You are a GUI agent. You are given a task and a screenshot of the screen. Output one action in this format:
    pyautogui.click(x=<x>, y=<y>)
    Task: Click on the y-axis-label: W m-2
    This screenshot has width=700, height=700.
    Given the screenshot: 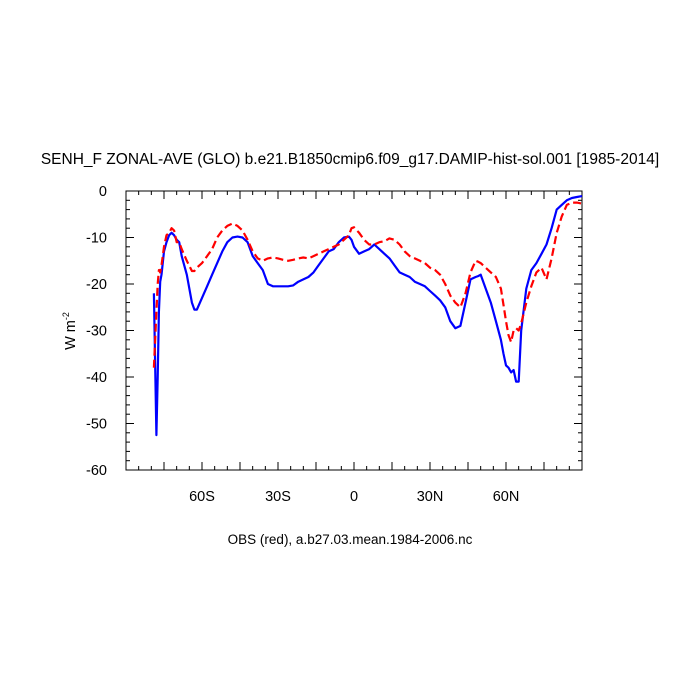 What is the action you would take?
    pyautogui.click(x=70, y=331)
    